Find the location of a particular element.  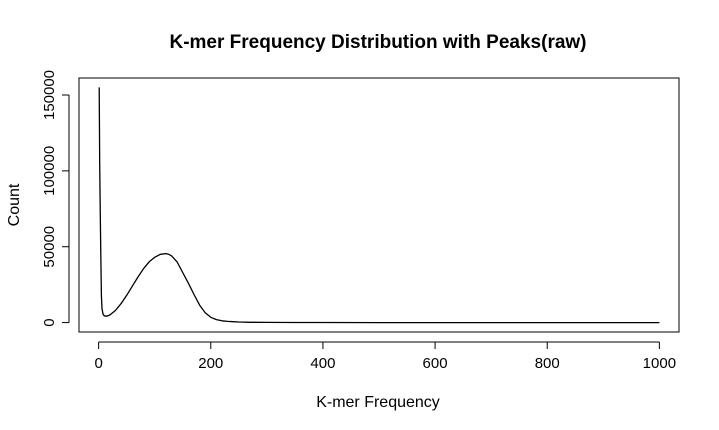

y-axis-label: Count is located at coordinates (14, 204).